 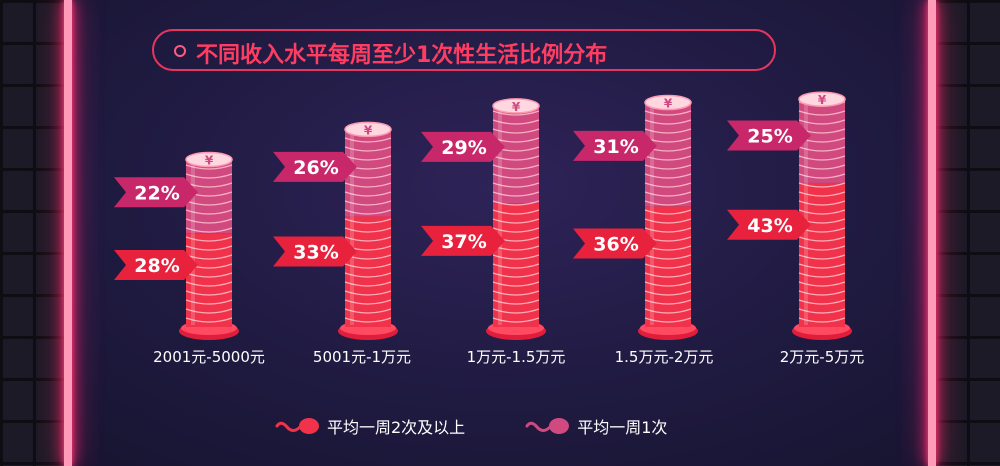 I want to click on legend-item-once: 平均一周1次, so click(x=596, y=426).